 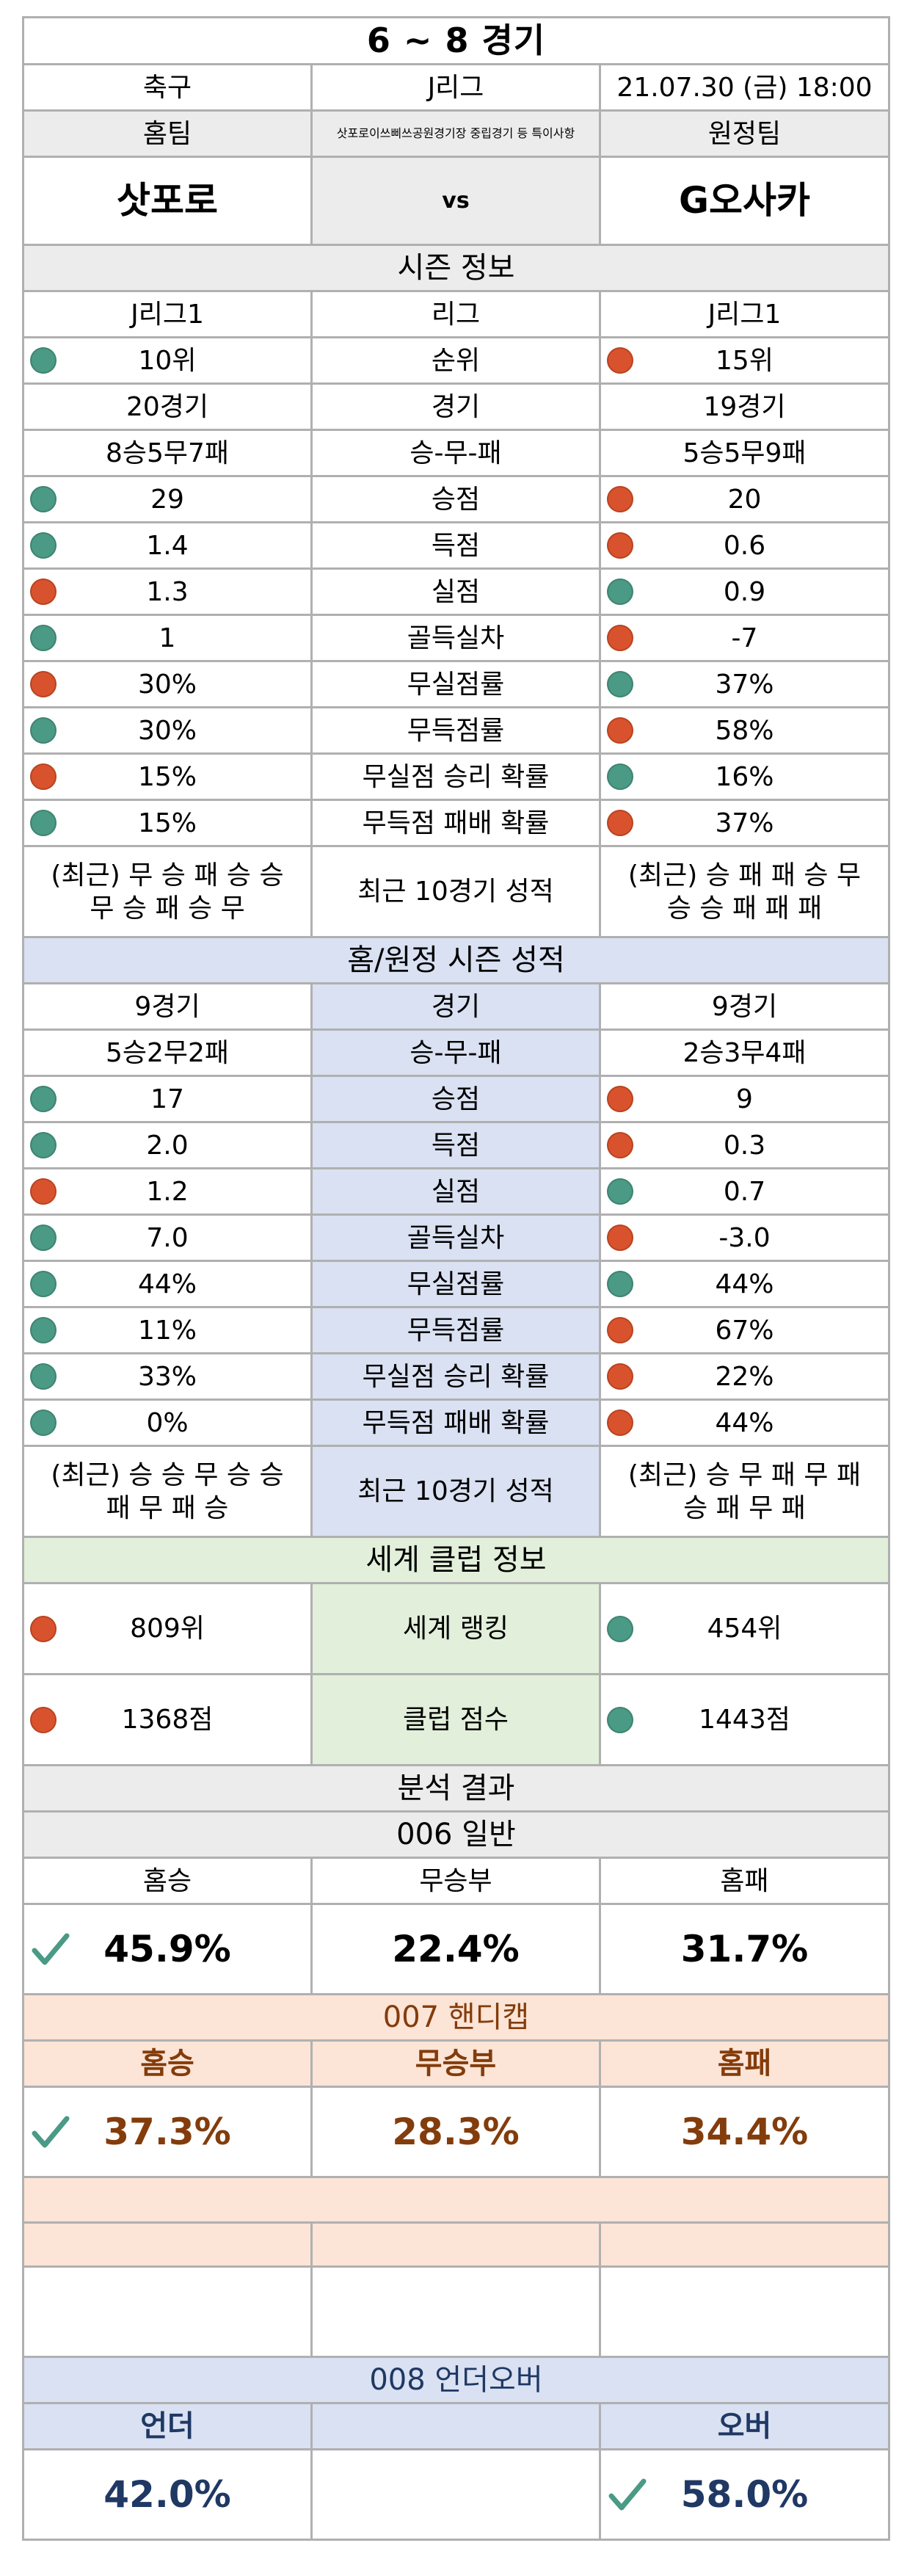 What do you see at coordinates (746, 362) in the screenshot?
I see `season-away-value: 15위` at bounding box center [746, 362].